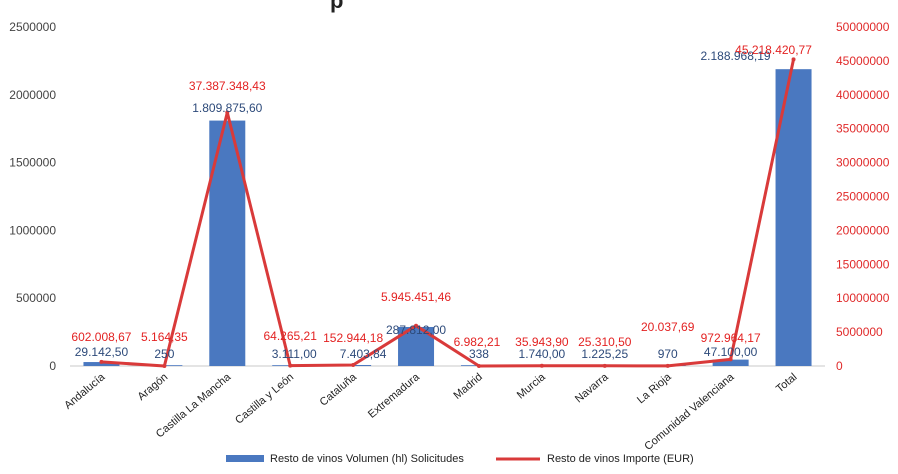  Describe the element at coordinates (859, 332) in the screenshot. I see `right-axis-tick-label: 5000000` at that location.